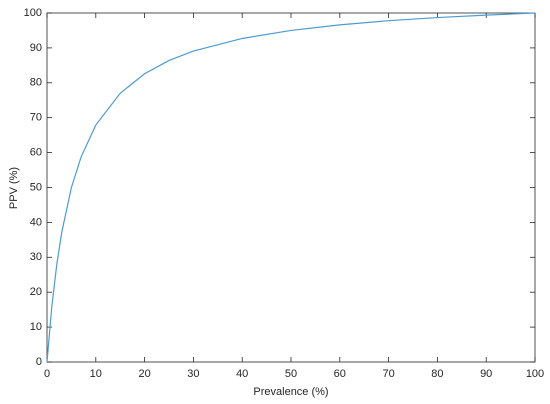 The height and width of the screenshot is (404, 550). I want to click on y-tick-label: 0, so click(39, 362).